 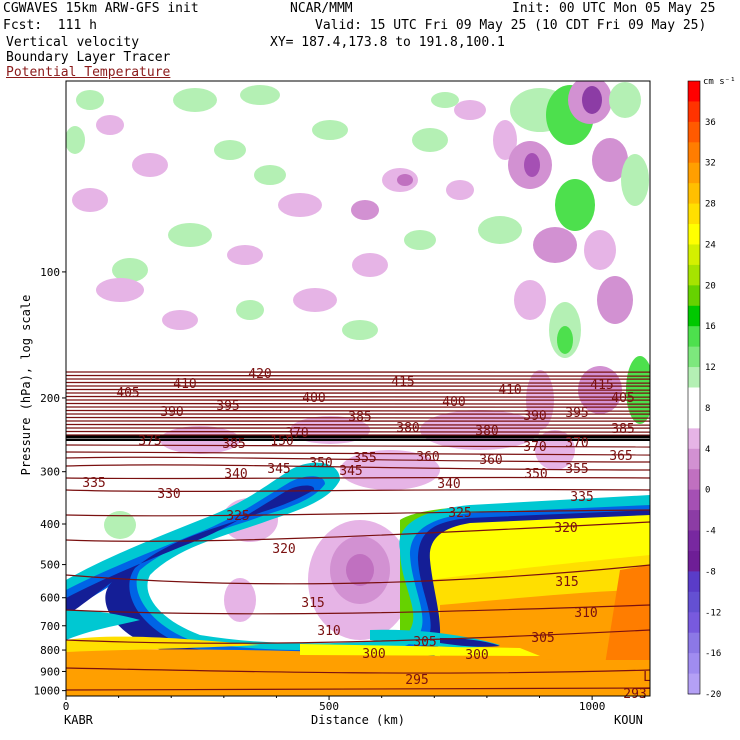 I want to click on colorbar-label: -20, so click(x=713, y=695).